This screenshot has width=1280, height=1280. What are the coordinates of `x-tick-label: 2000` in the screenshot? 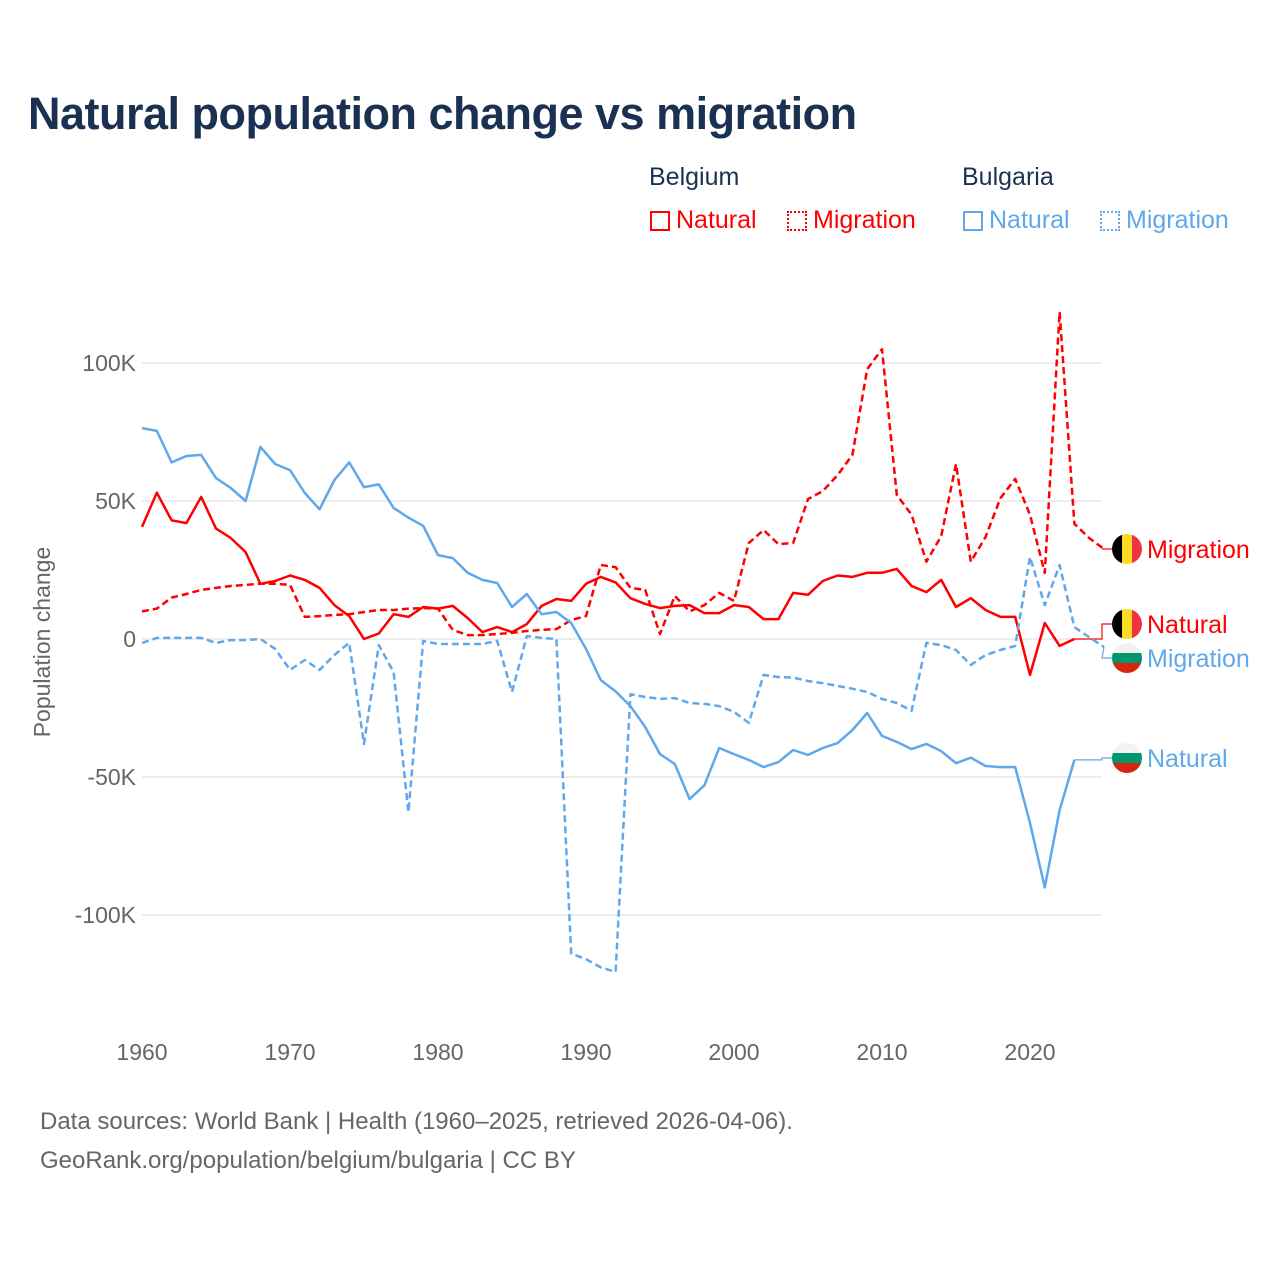 It's located at (733, 1052).